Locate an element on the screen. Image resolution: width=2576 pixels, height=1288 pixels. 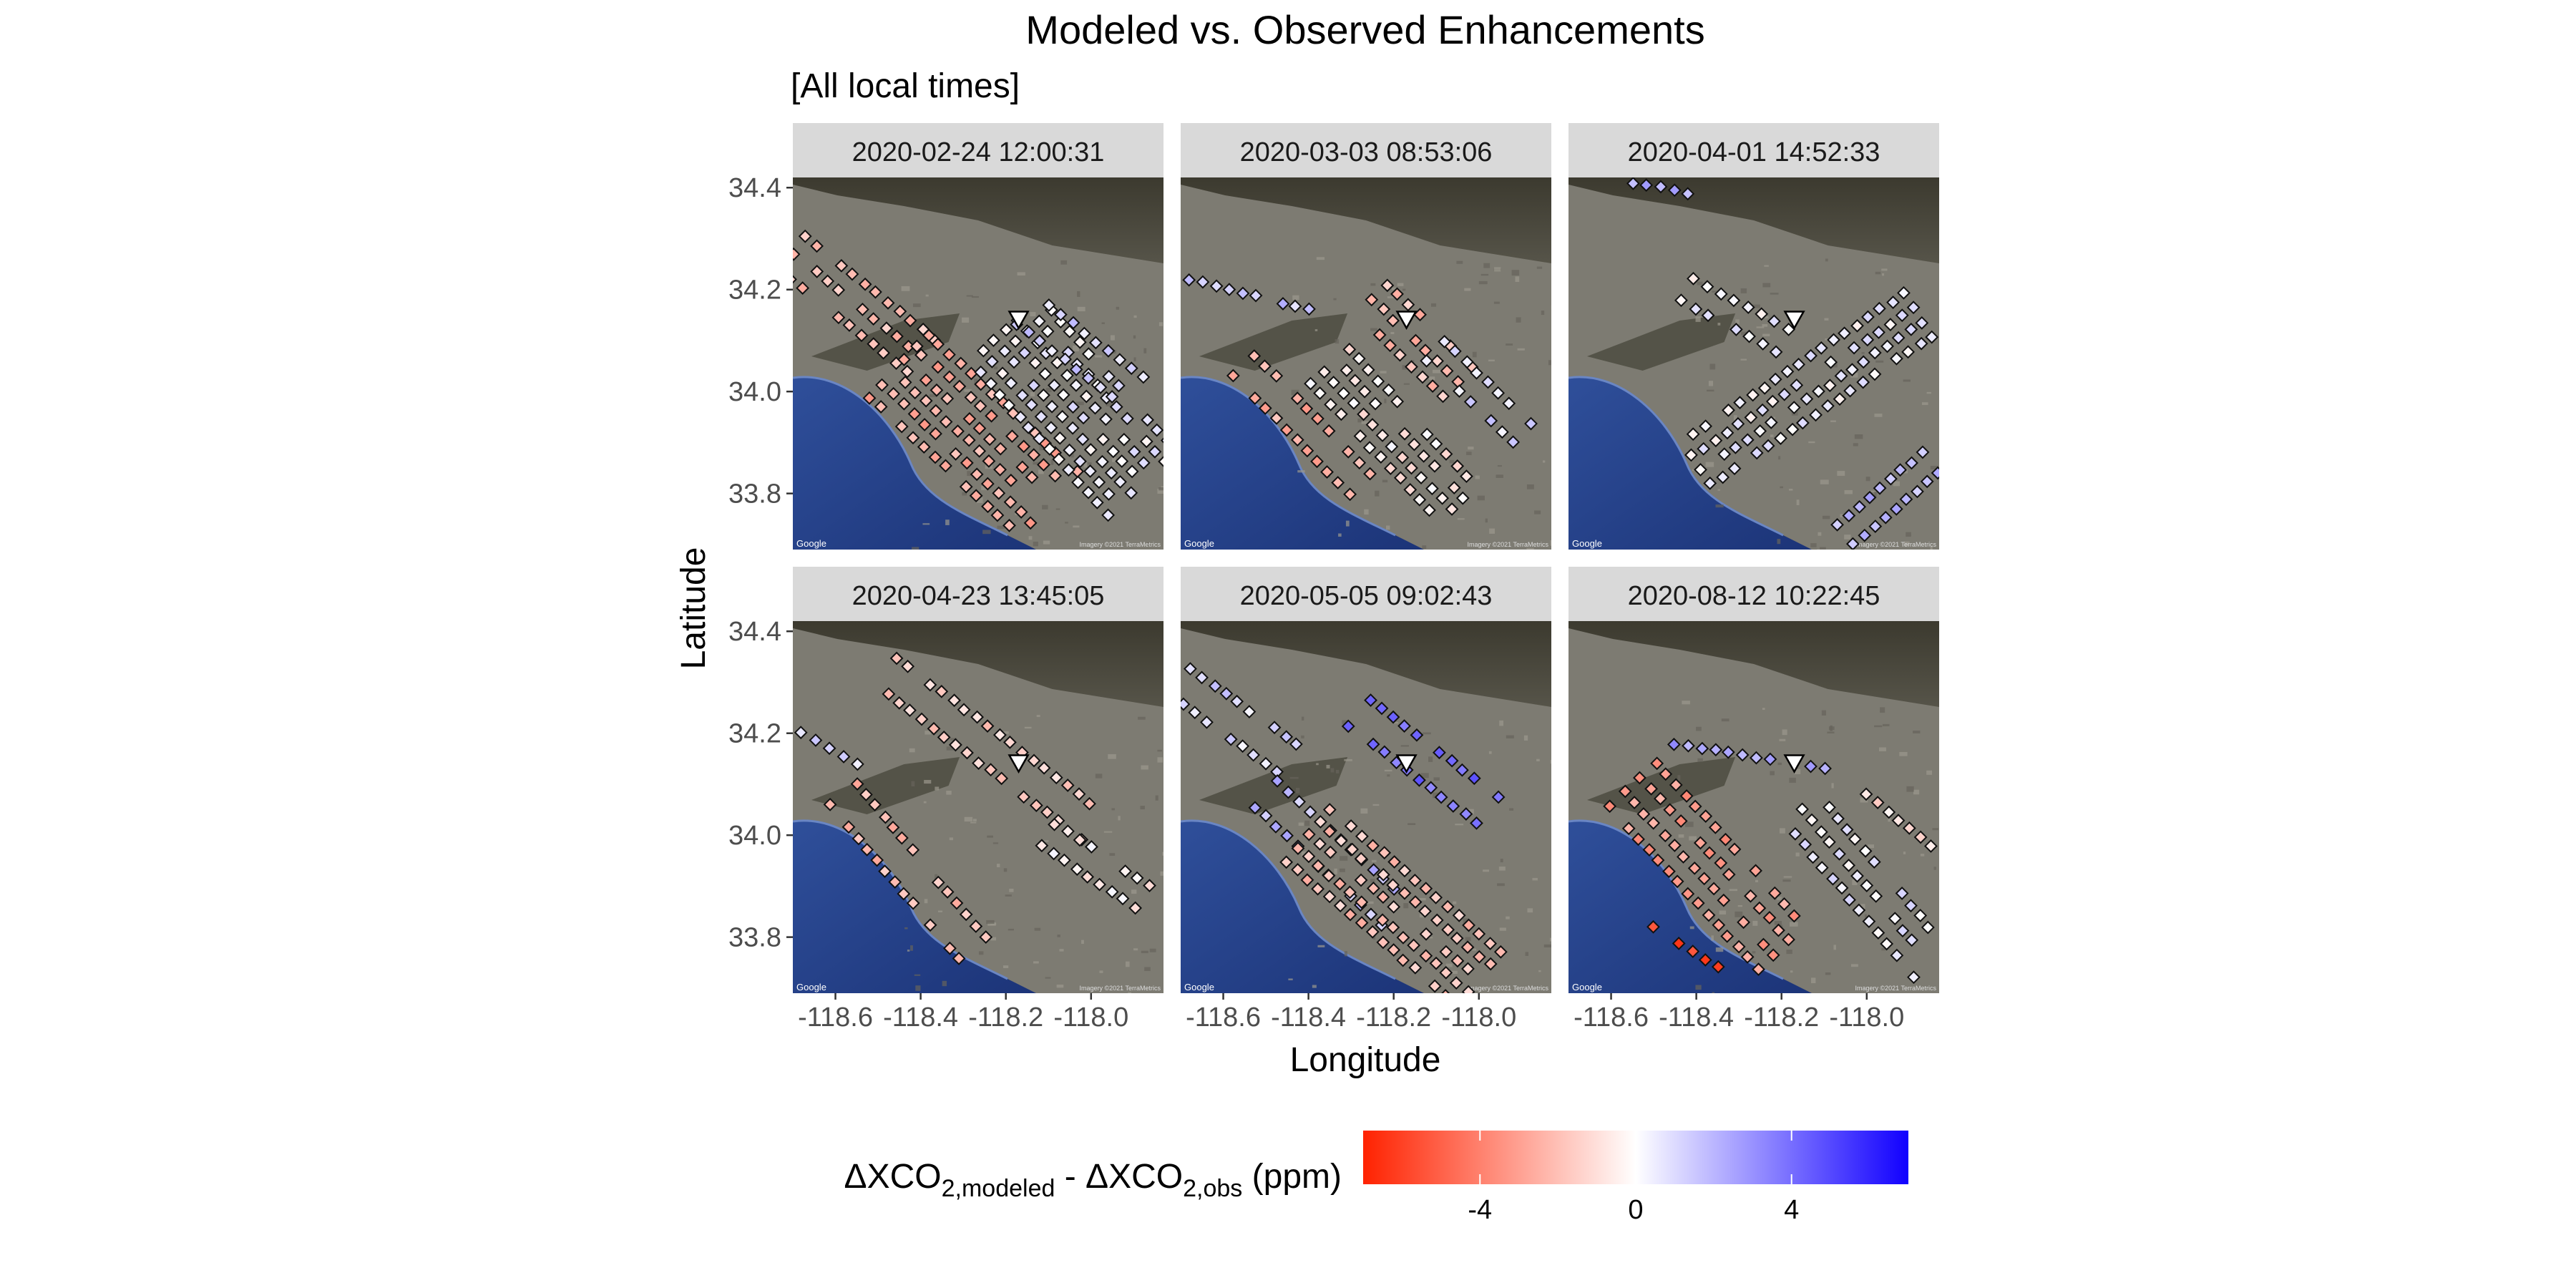
x-axis-label: Longitude is located at coordinates (1365, 1060).